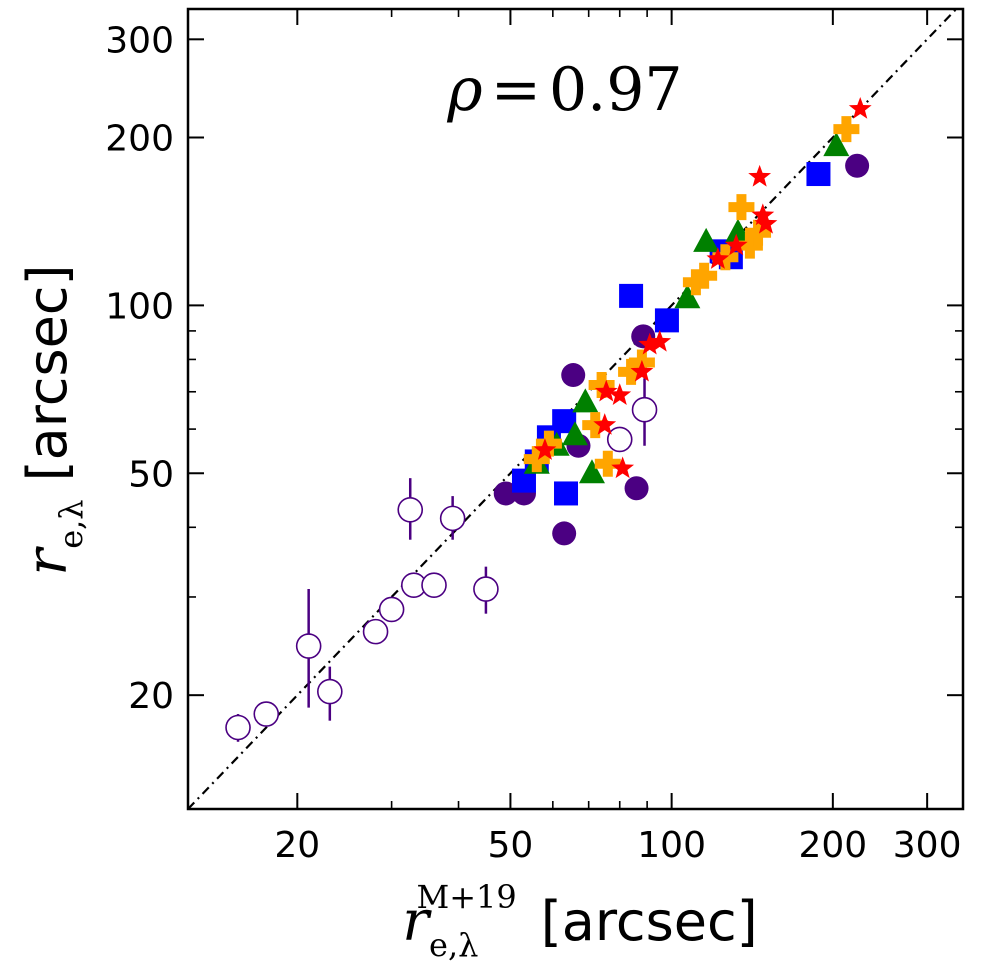 This screenshot has height=972, width=982. What do you see at coordinates (297, 845) in the screenshot?
I see `x-tick-label: 20` at bounding box center [297, 845].